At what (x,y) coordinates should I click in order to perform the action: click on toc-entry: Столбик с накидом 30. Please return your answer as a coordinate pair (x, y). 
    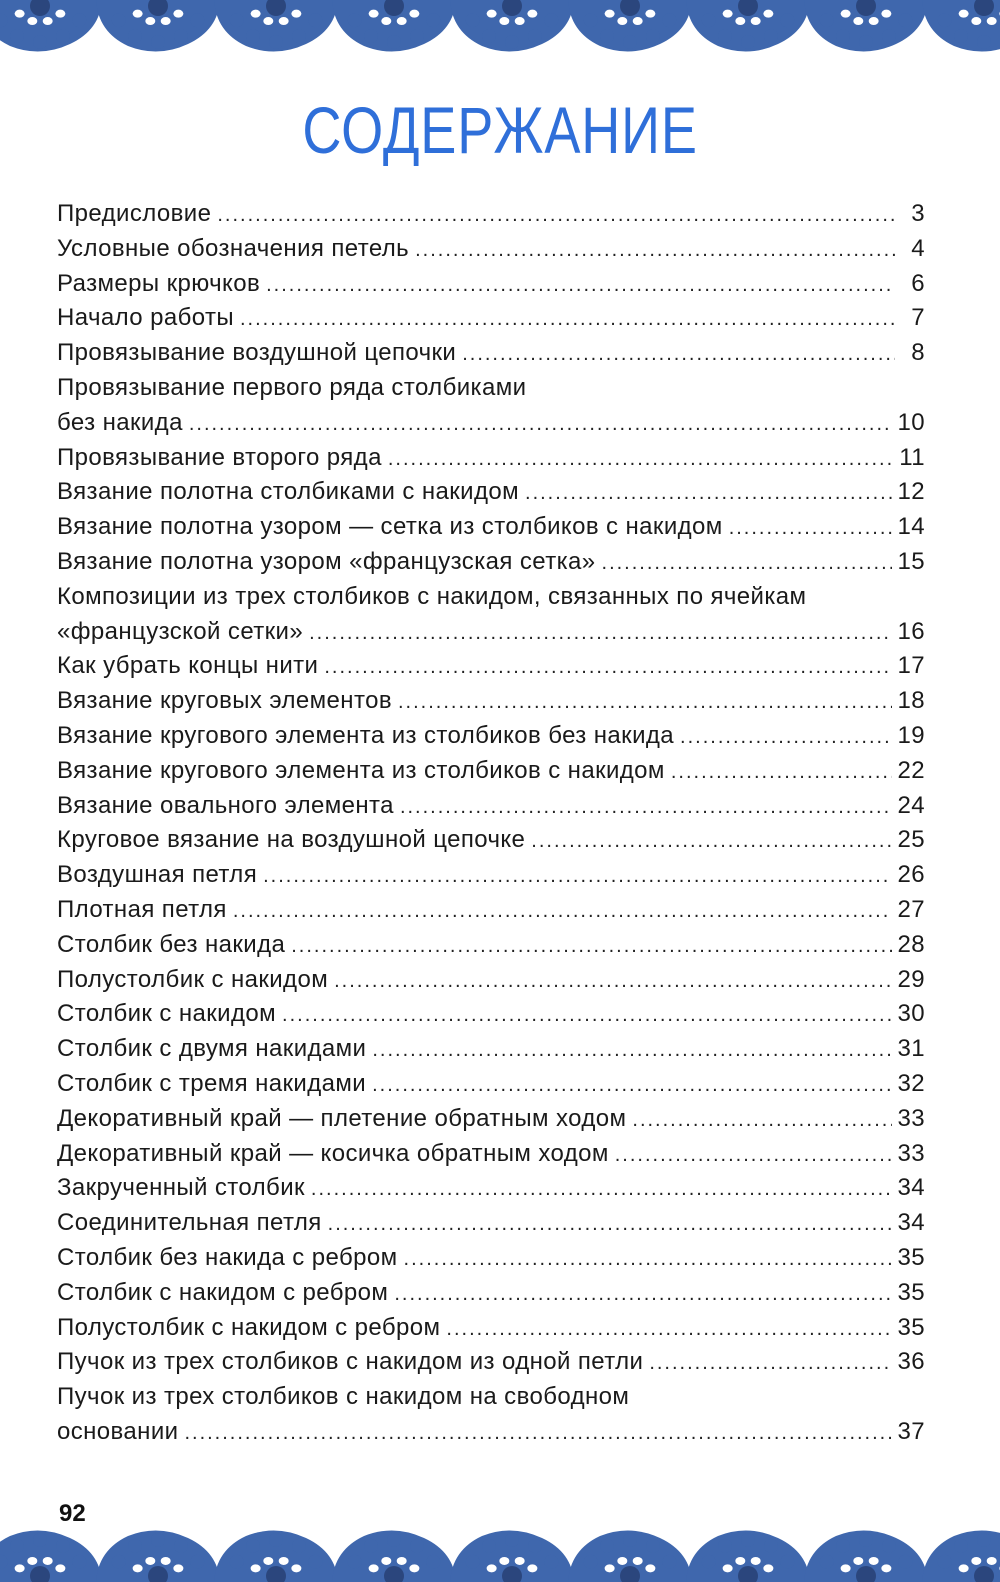
    Looking at the image, I should click on (491, 1017).